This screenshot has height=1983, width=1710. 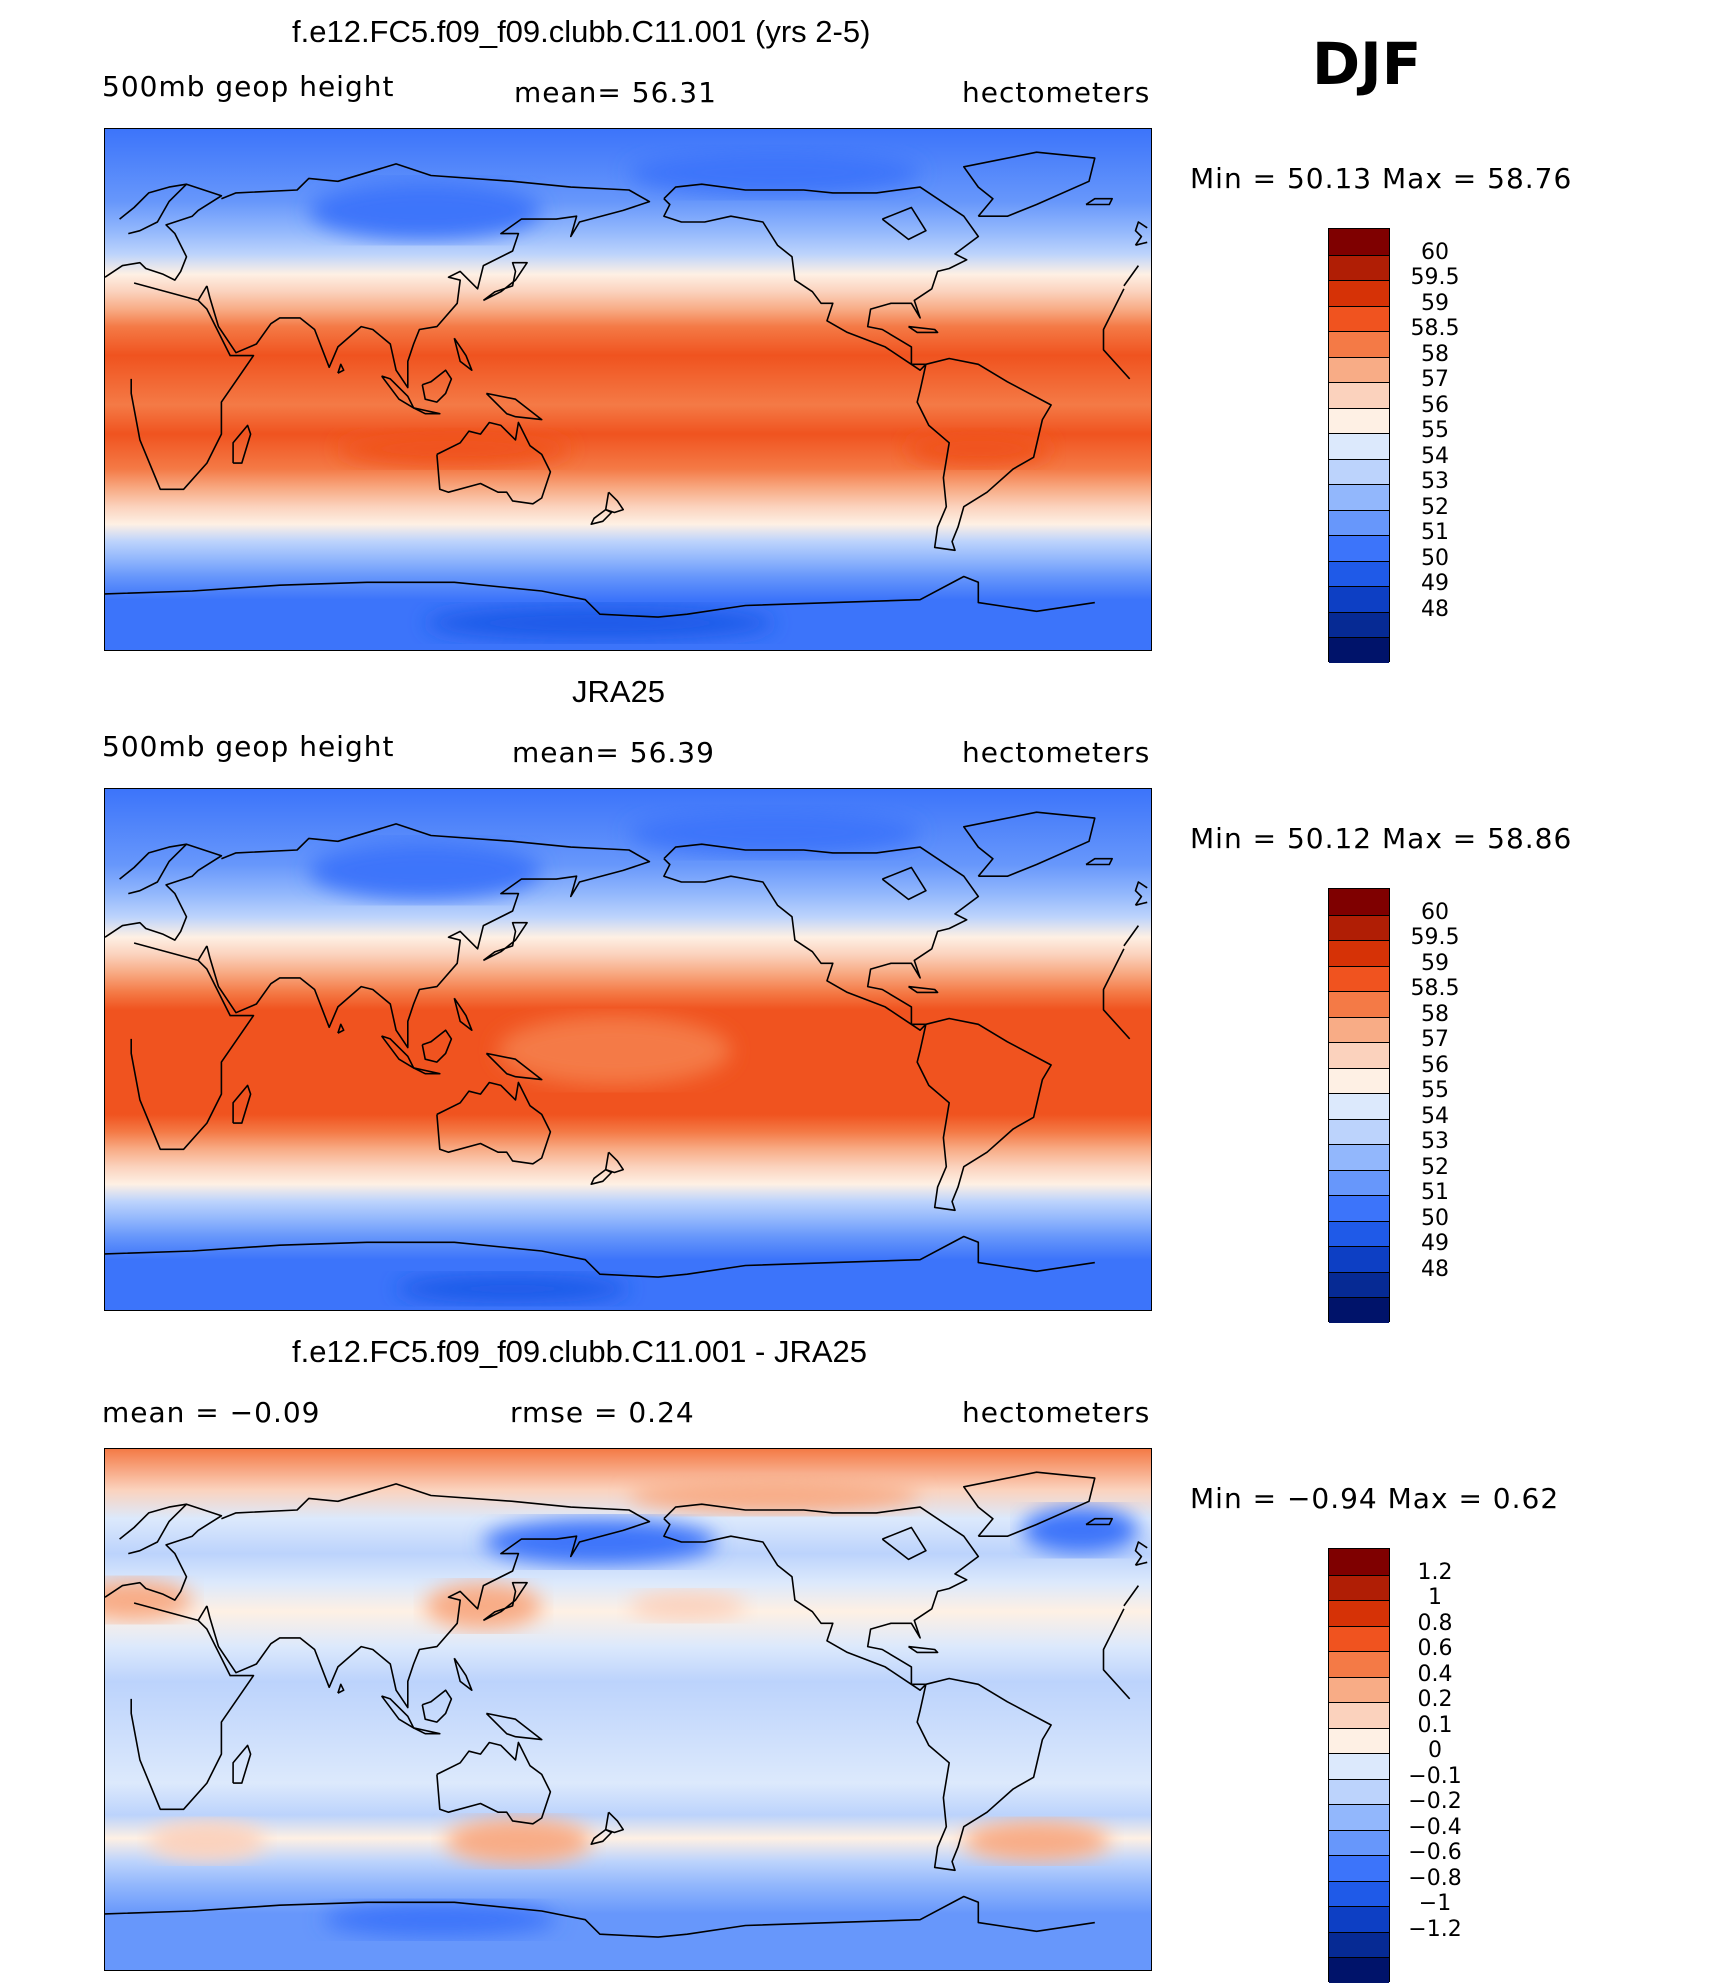 I want to click on colorbar-tick-label: 49, so click(x=1435, y=1243).